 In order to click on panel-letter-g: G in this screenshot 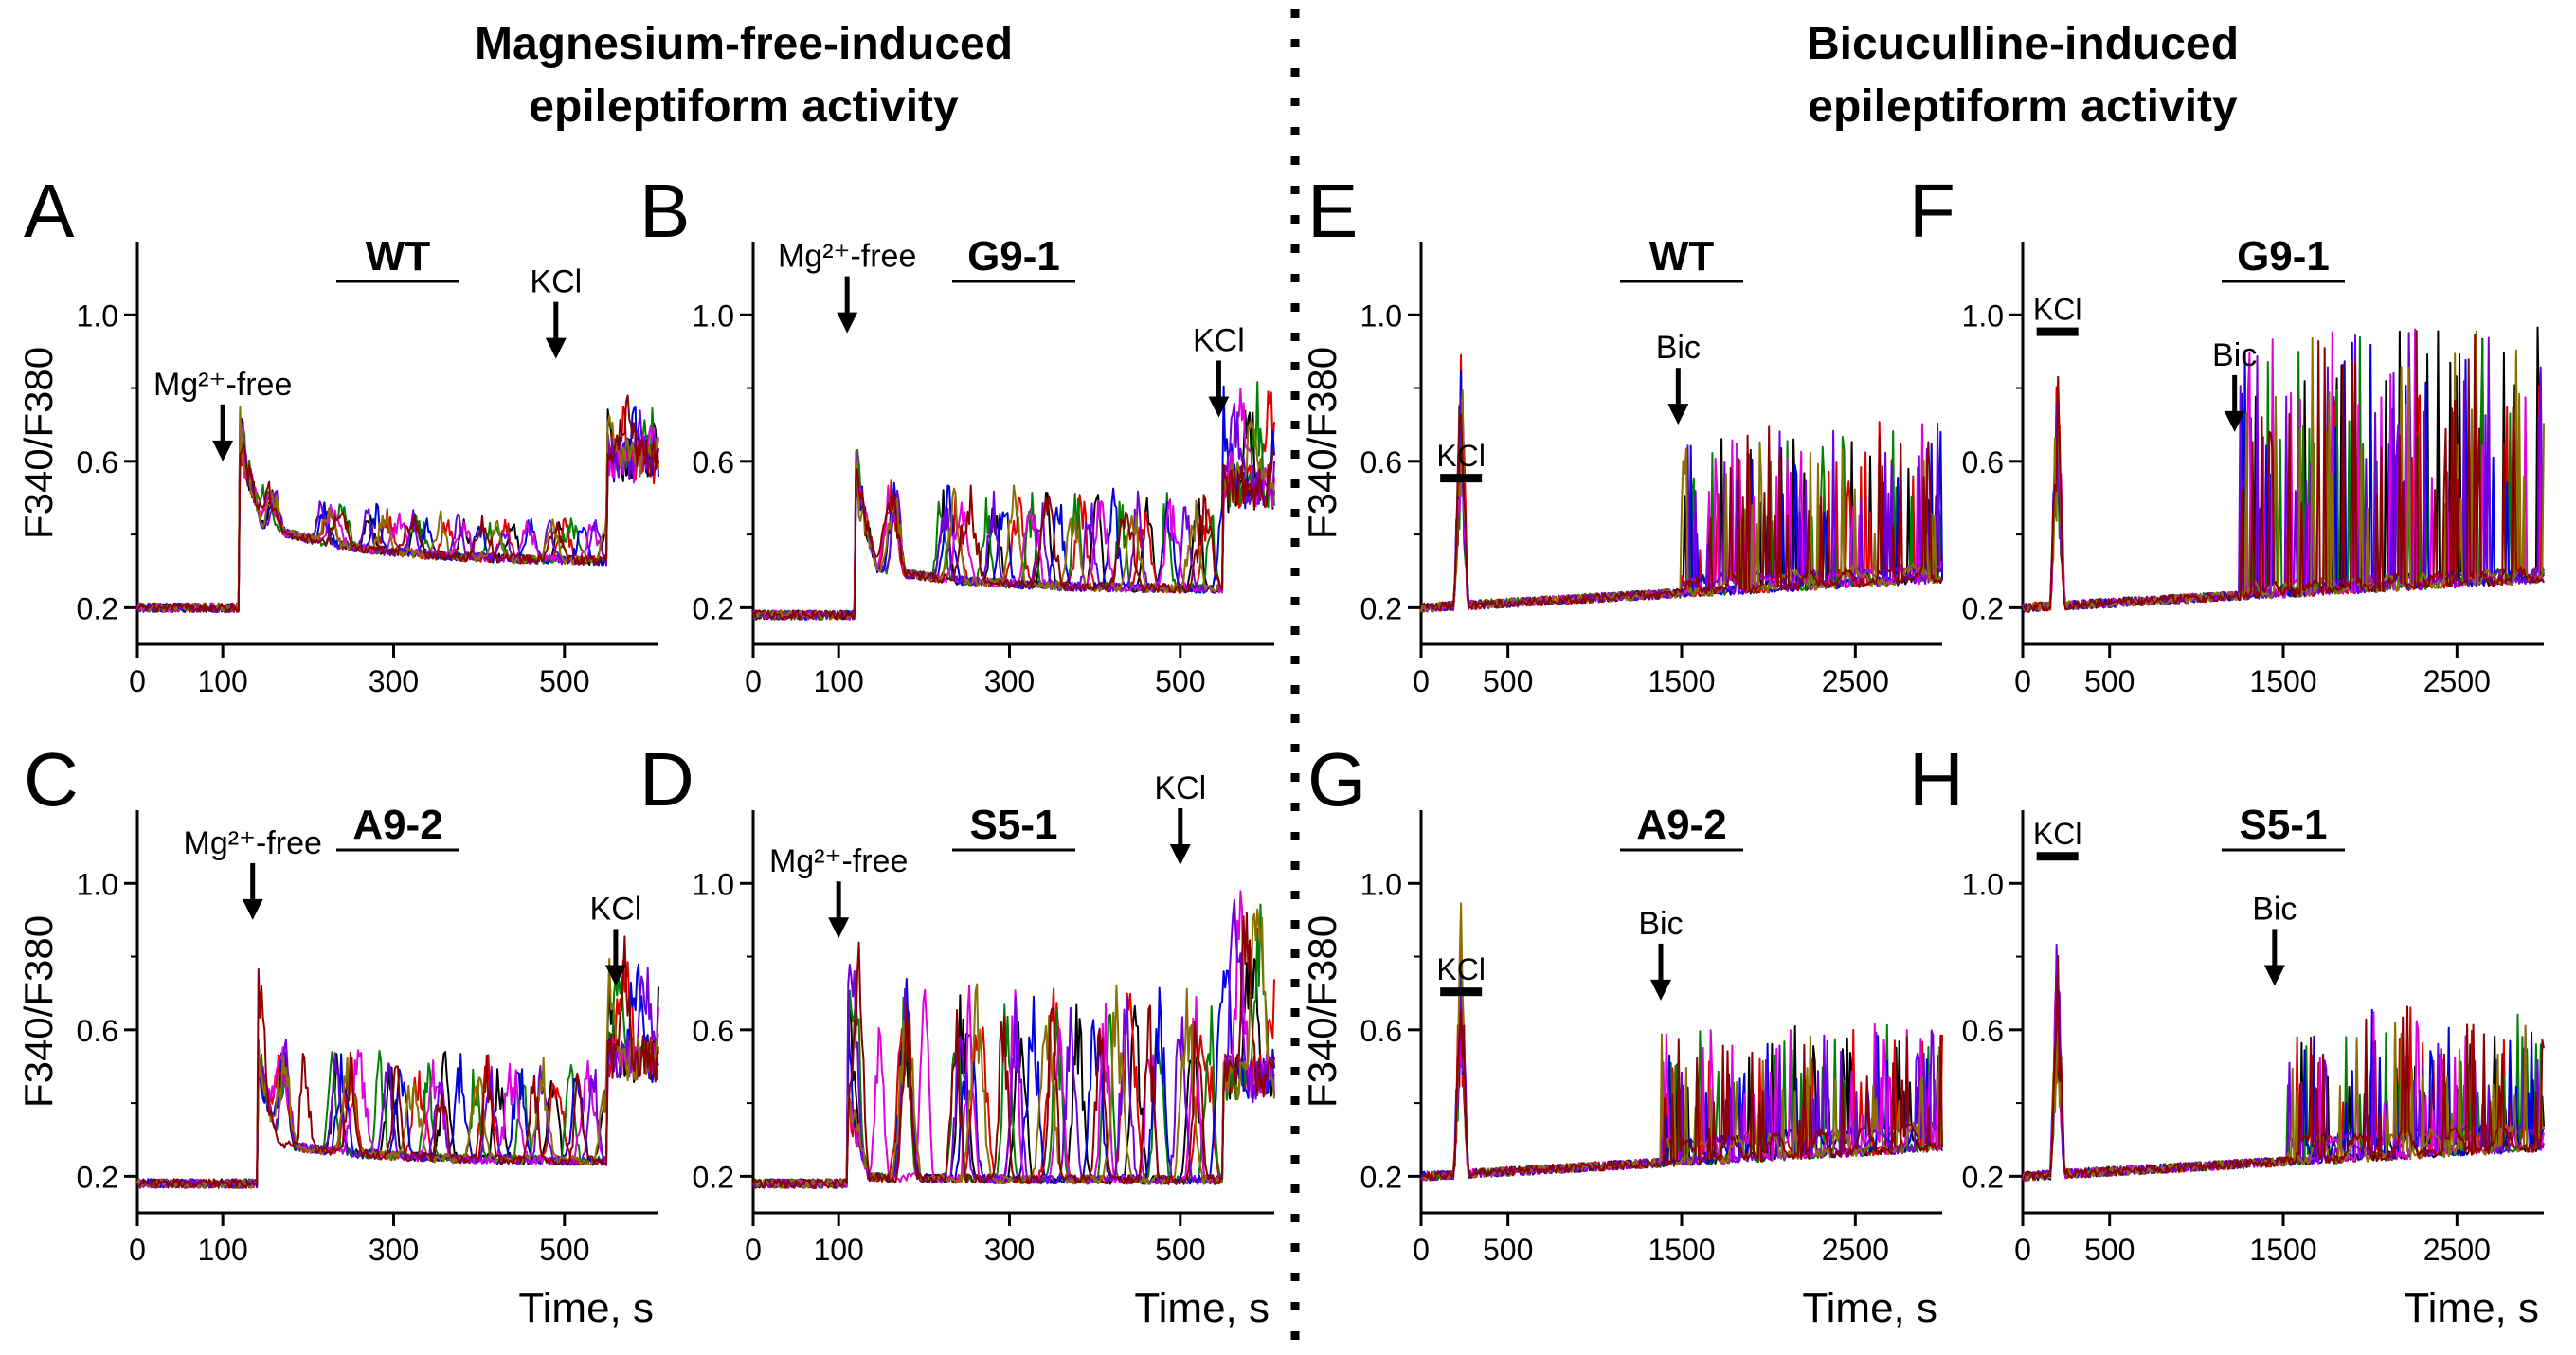, I will do `click(1336, 779)`.